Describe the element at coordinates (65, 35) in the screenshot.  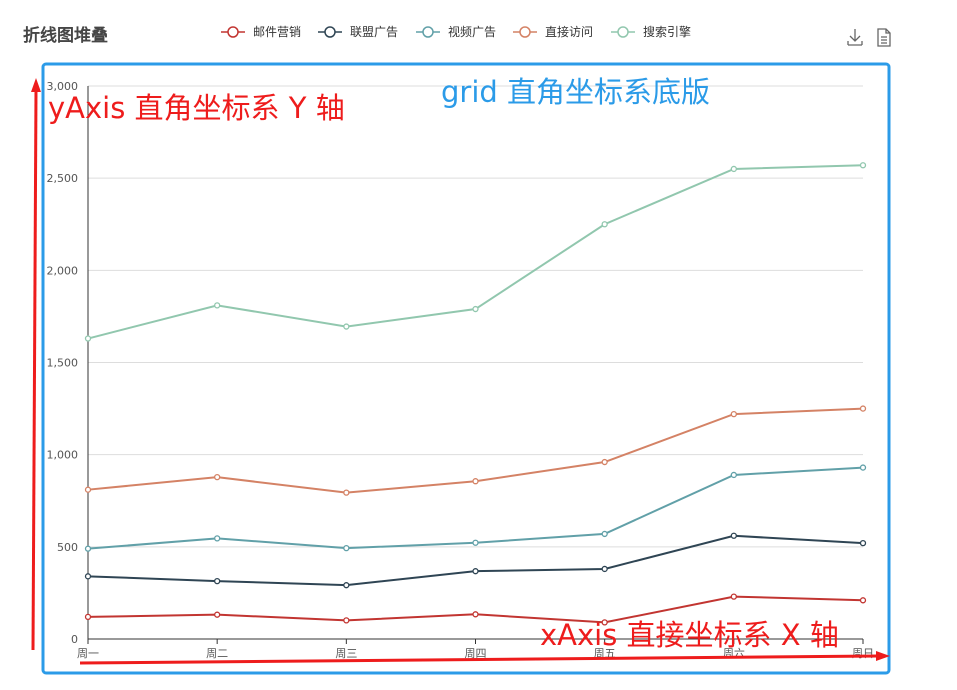
I see `chart-title: 折线图堆叠` at that location.